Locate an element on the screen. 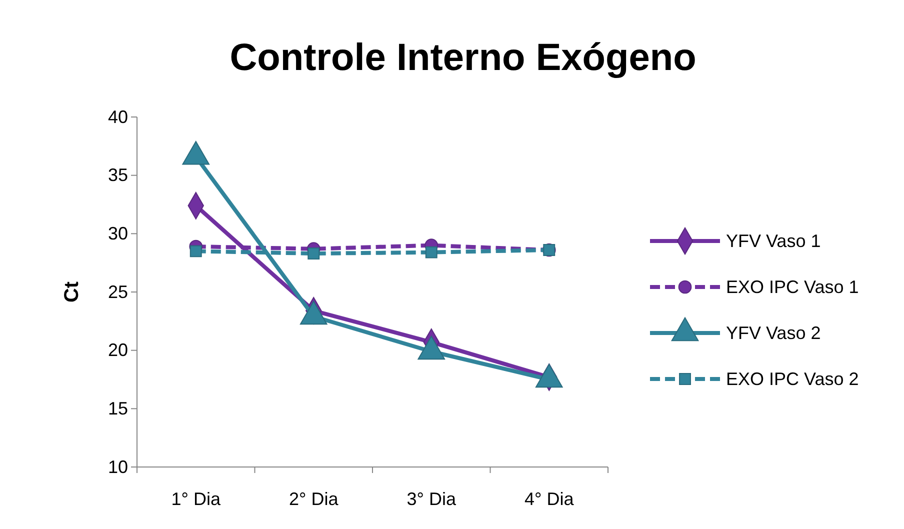  x-tick-label: 2° Dia is located at coordinates (314, 499).